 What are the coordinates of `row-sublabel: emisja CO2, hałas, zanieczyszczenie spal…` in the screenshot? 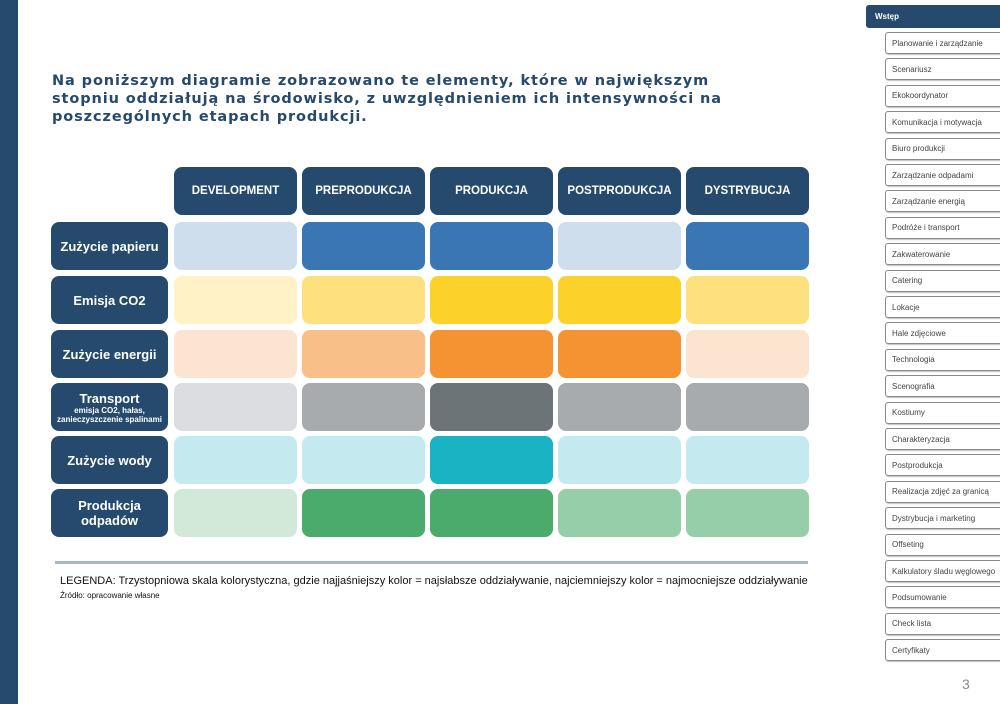 It's located at (109, 414).